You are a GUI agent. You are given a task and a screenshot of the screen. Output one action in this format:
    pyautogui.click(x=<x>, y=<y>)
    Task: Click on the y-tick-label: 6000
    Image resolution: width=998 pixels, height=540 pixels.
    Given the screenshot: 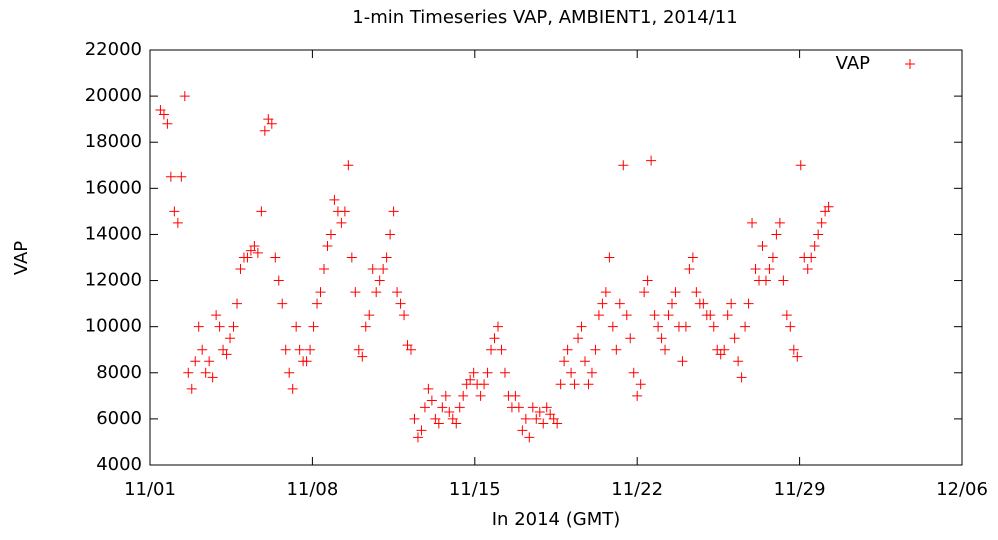 What is the action you would take?
    pyautogui.click(x=119, y=418)
    